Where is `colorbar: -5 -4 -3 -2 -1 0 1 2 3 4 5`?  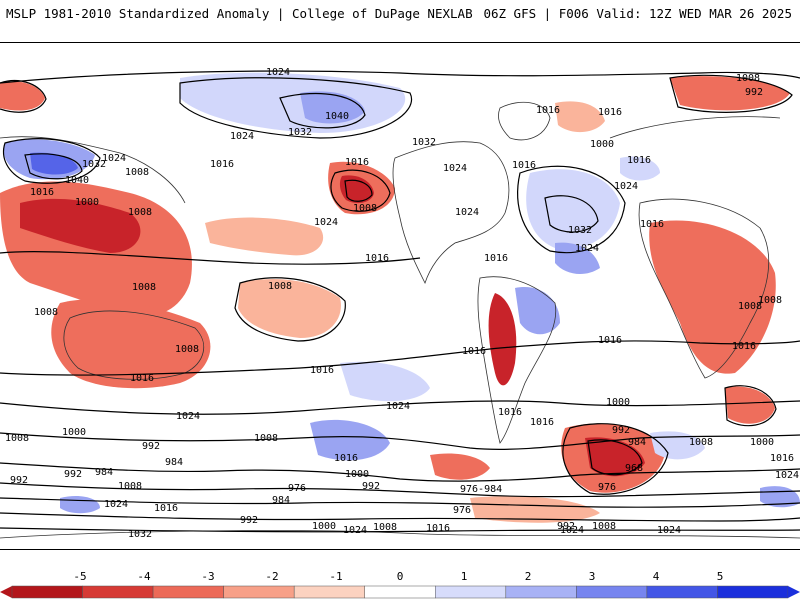
colorbar: -5 -4 -3 -2 -1 0 1 2 3 4 5 is located at coordinates (400, 584).